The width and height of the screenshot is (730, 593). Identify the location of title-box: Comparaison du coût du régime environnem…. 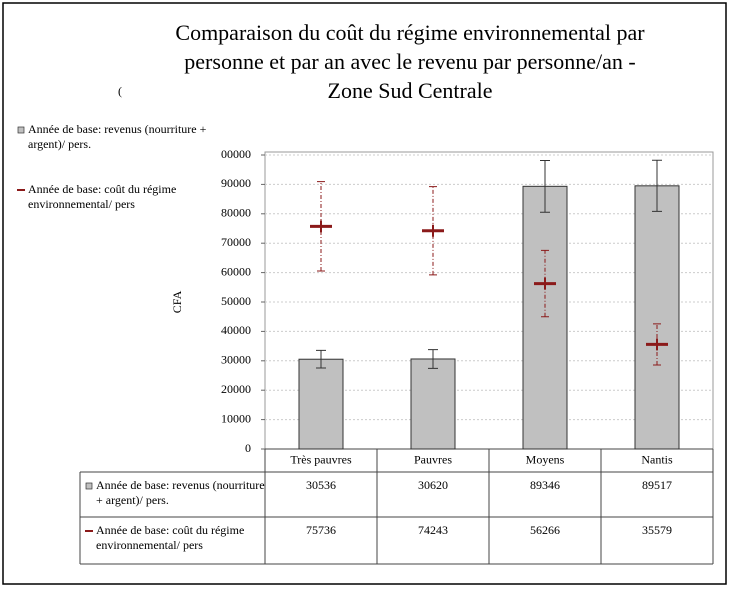
(410, 61).